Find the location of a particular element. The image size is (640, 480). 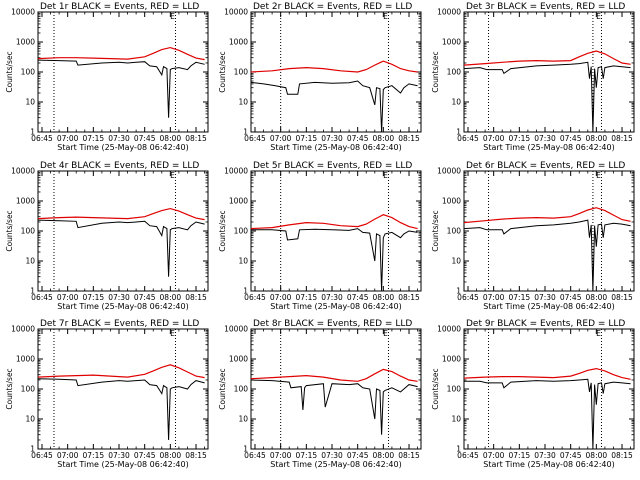

panel-title: Det 9r BLACK = Events, RED = LLD is located at coordinates (545, 324).